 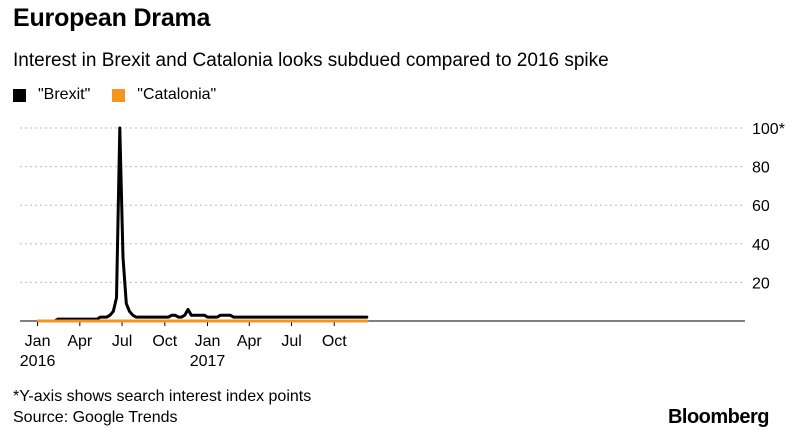 I want to click on x-tick-sublabel: 2016, so click(x=38, y=361).